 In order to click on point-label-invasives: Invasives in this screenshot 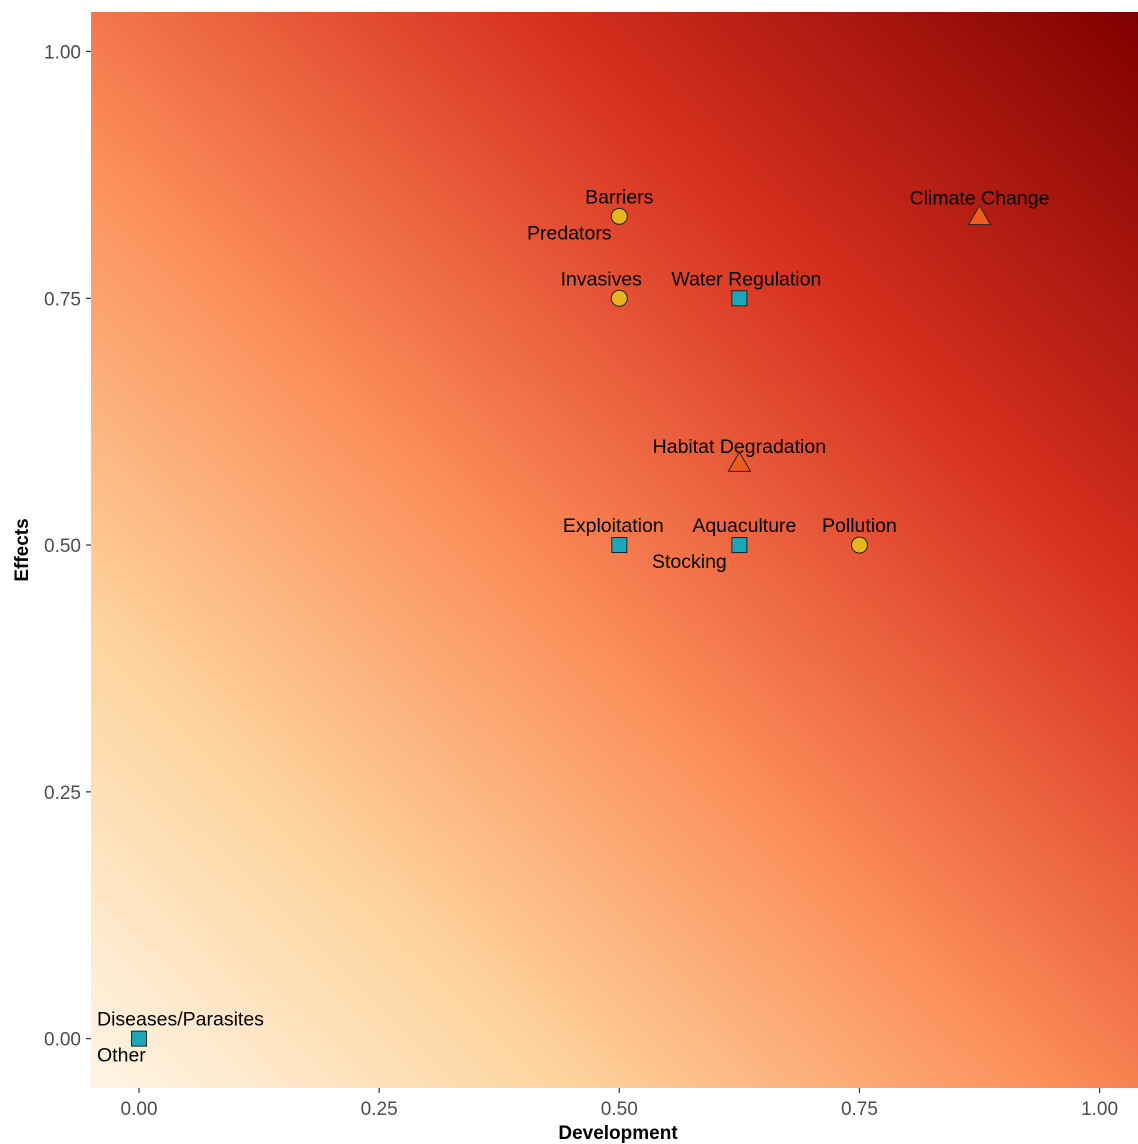, I will do `click(602, 279)`.